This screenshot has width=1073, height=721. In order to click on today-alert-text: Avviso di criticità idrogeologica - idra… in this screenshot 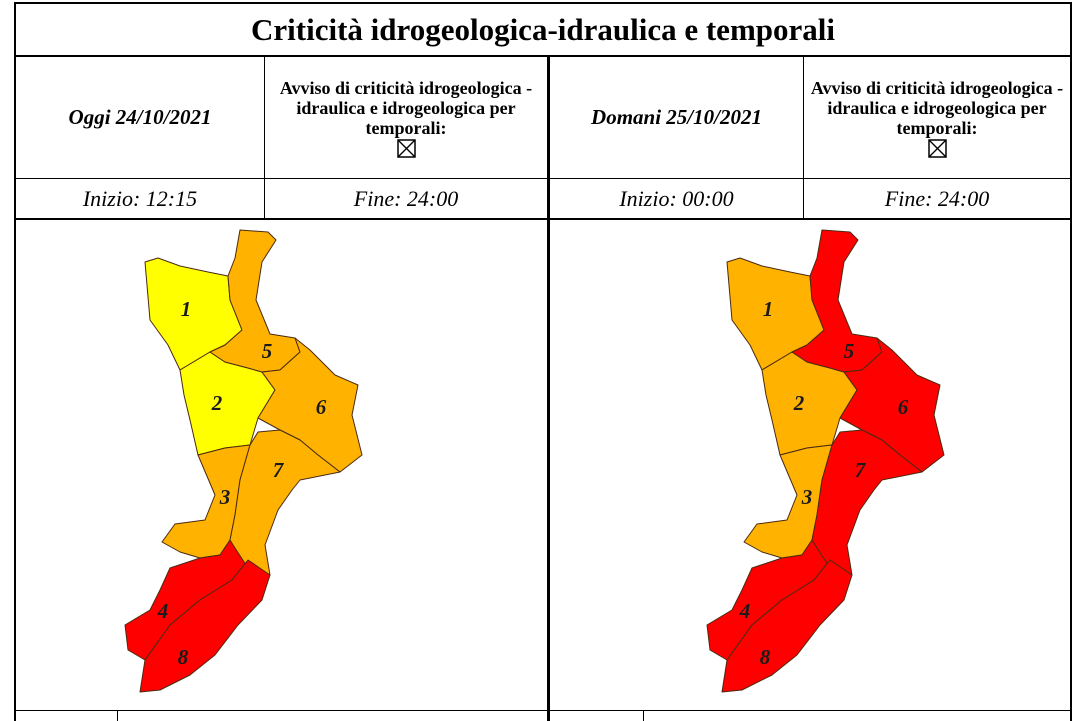, I will do `click(406, 107)`.